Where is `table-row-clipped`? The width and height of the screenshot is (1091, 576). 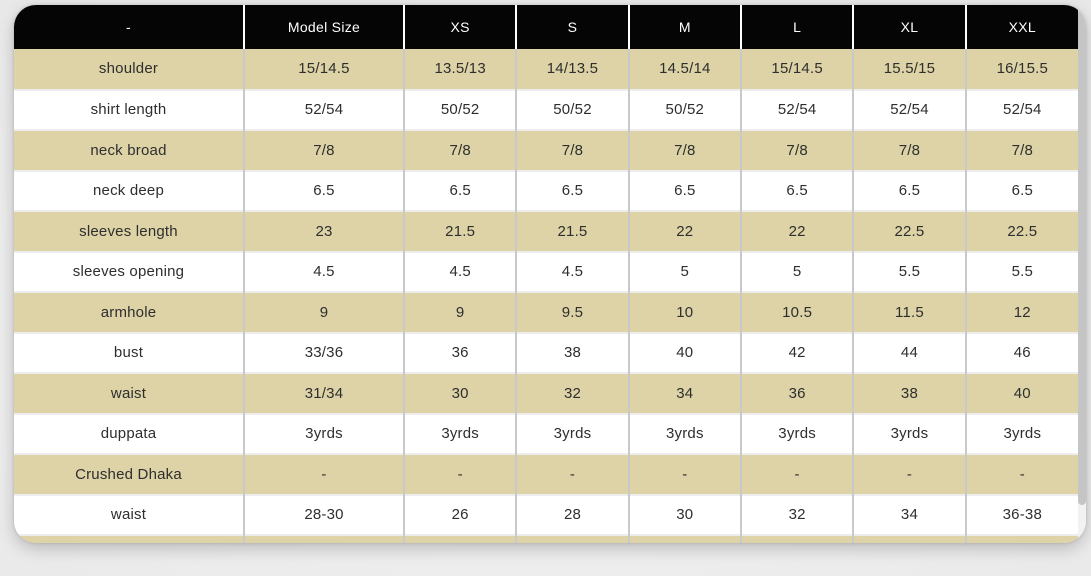 table-row-clipped is located at coordinates (546, 538).